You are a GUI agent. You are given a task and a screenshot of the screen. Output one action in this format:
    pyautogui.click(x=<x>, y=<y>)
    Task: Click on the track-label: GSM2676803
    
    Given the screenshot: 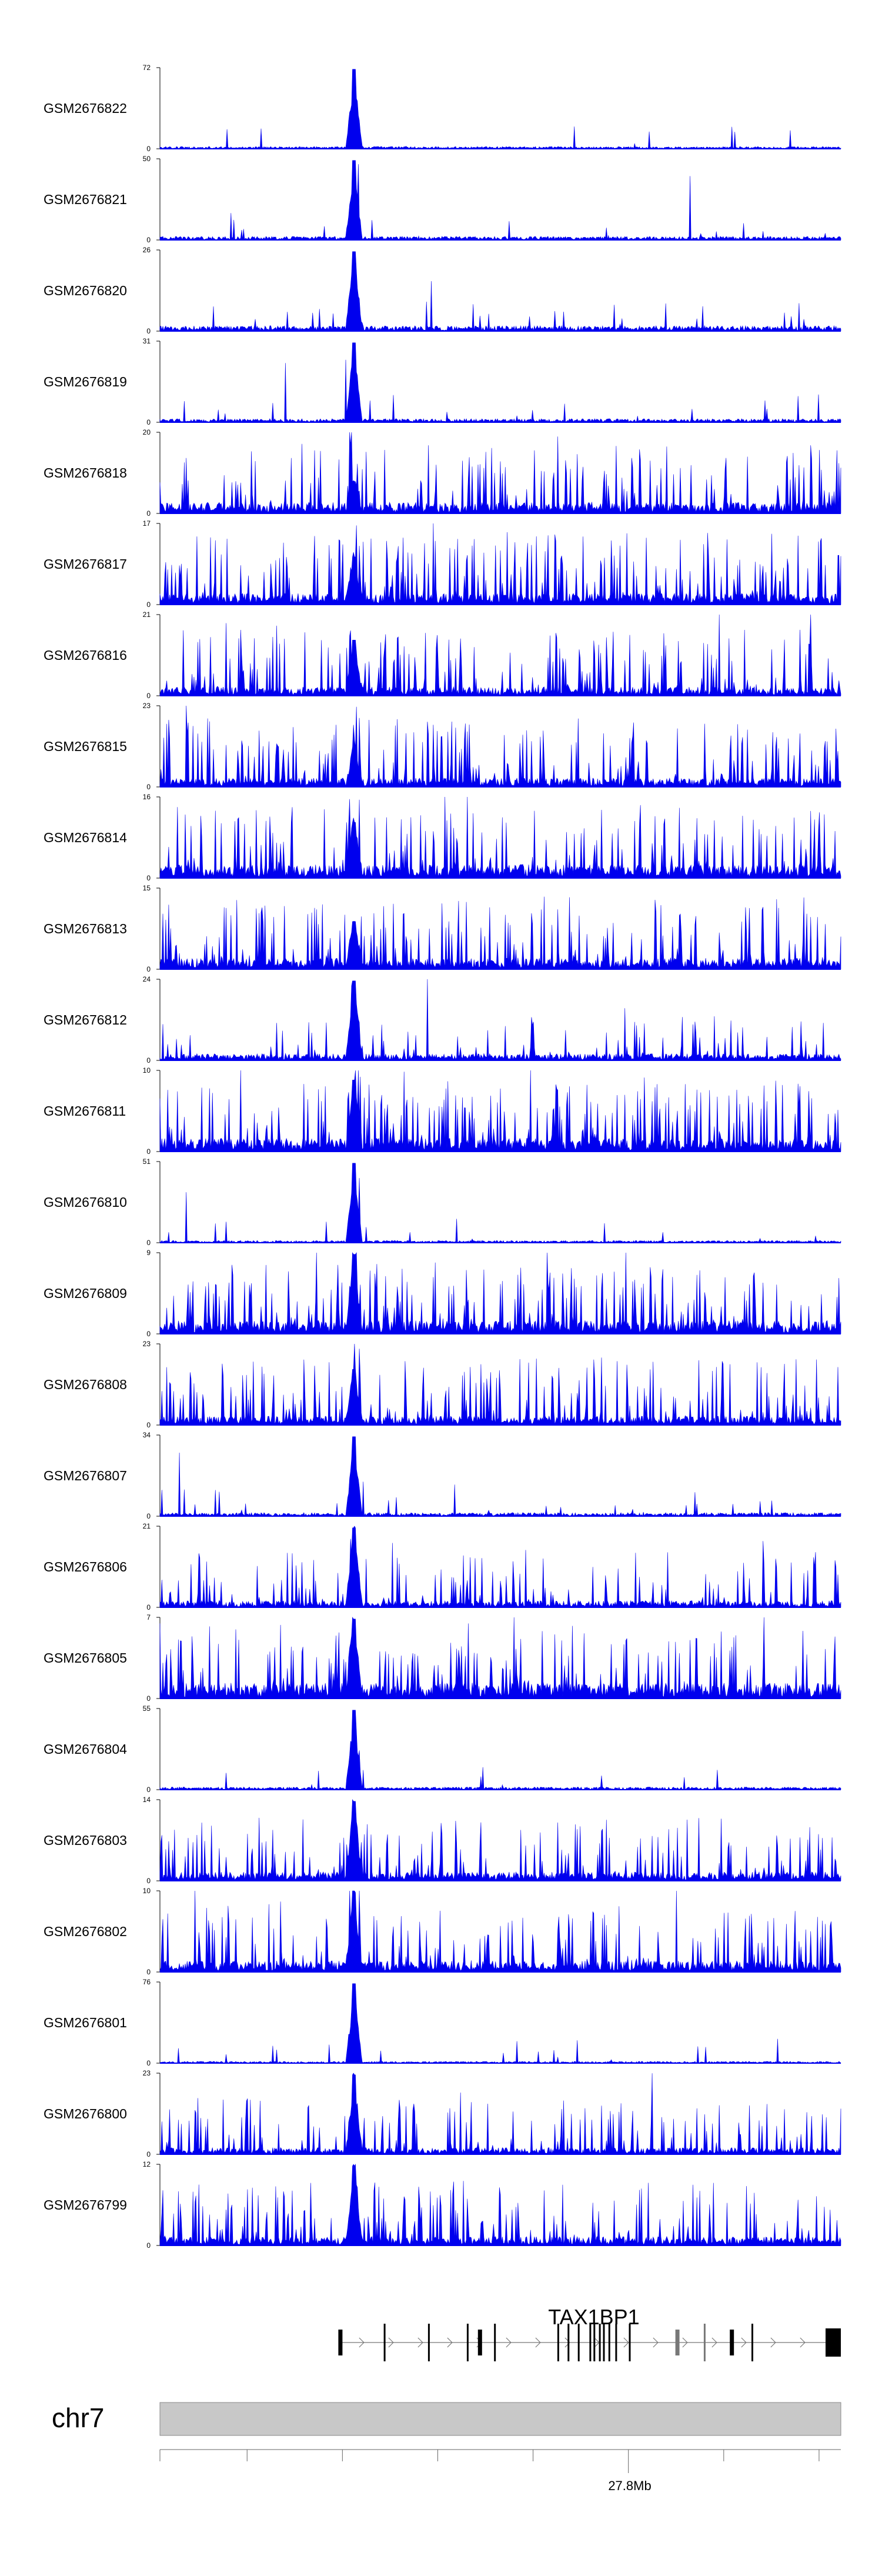 What is the action you would take?
    pyautogui.click(x=85, y=1840)
    